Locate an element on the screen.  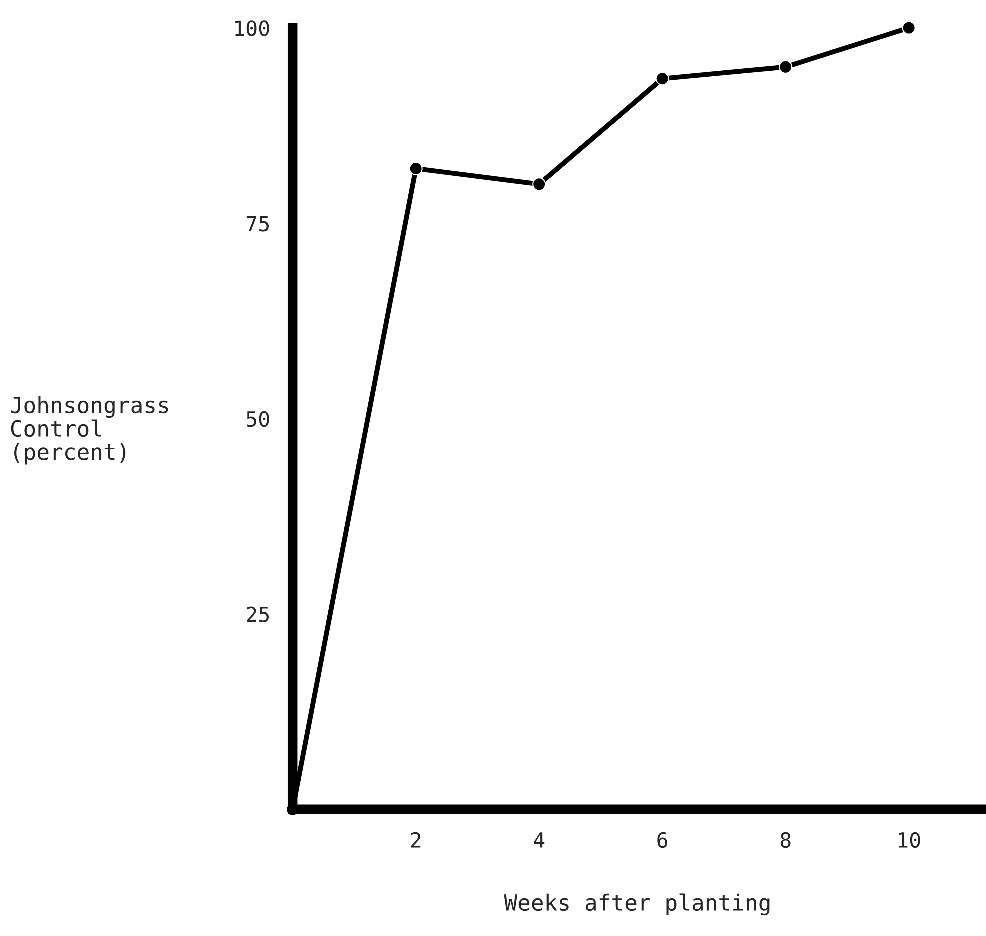
x-tick-label: 6 is located at coordinates (663, 840).